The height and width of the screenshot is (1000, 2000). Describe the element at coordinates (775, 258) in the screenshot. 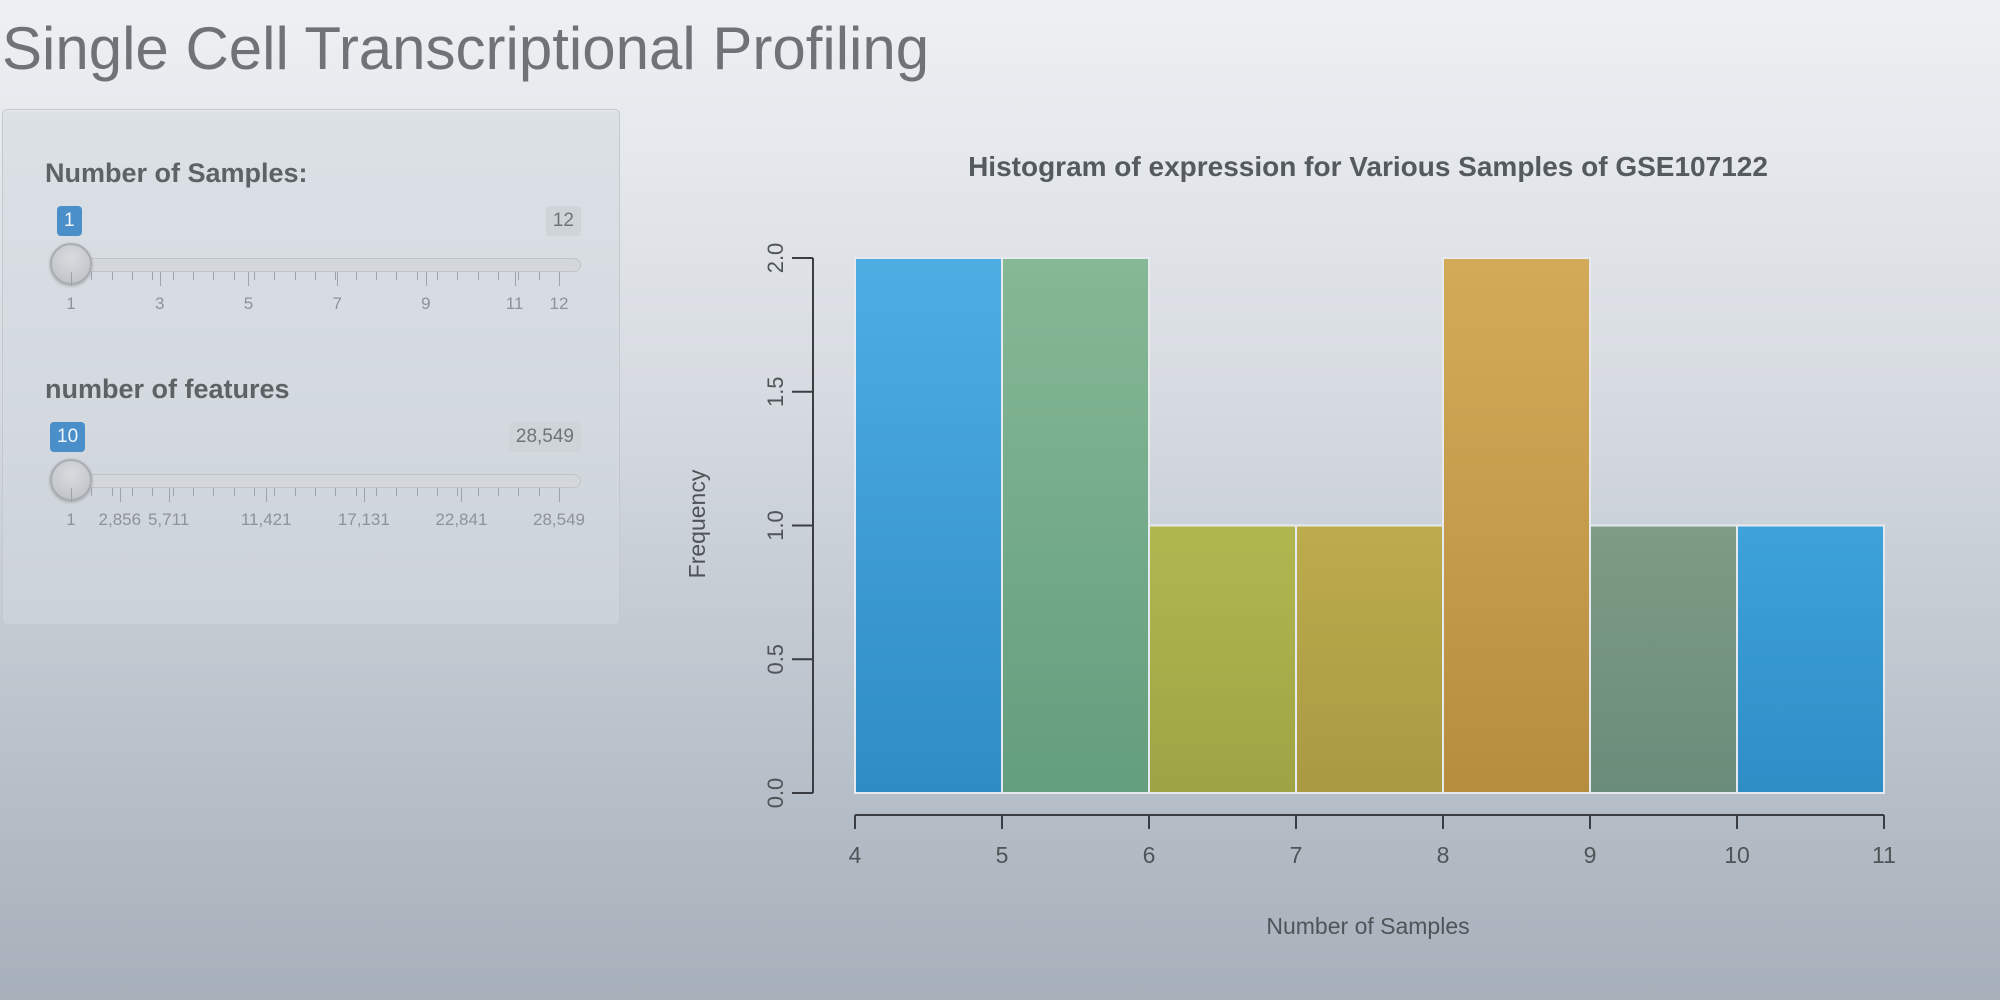

I see `y-axis-tick-label: 2.0` at that location.